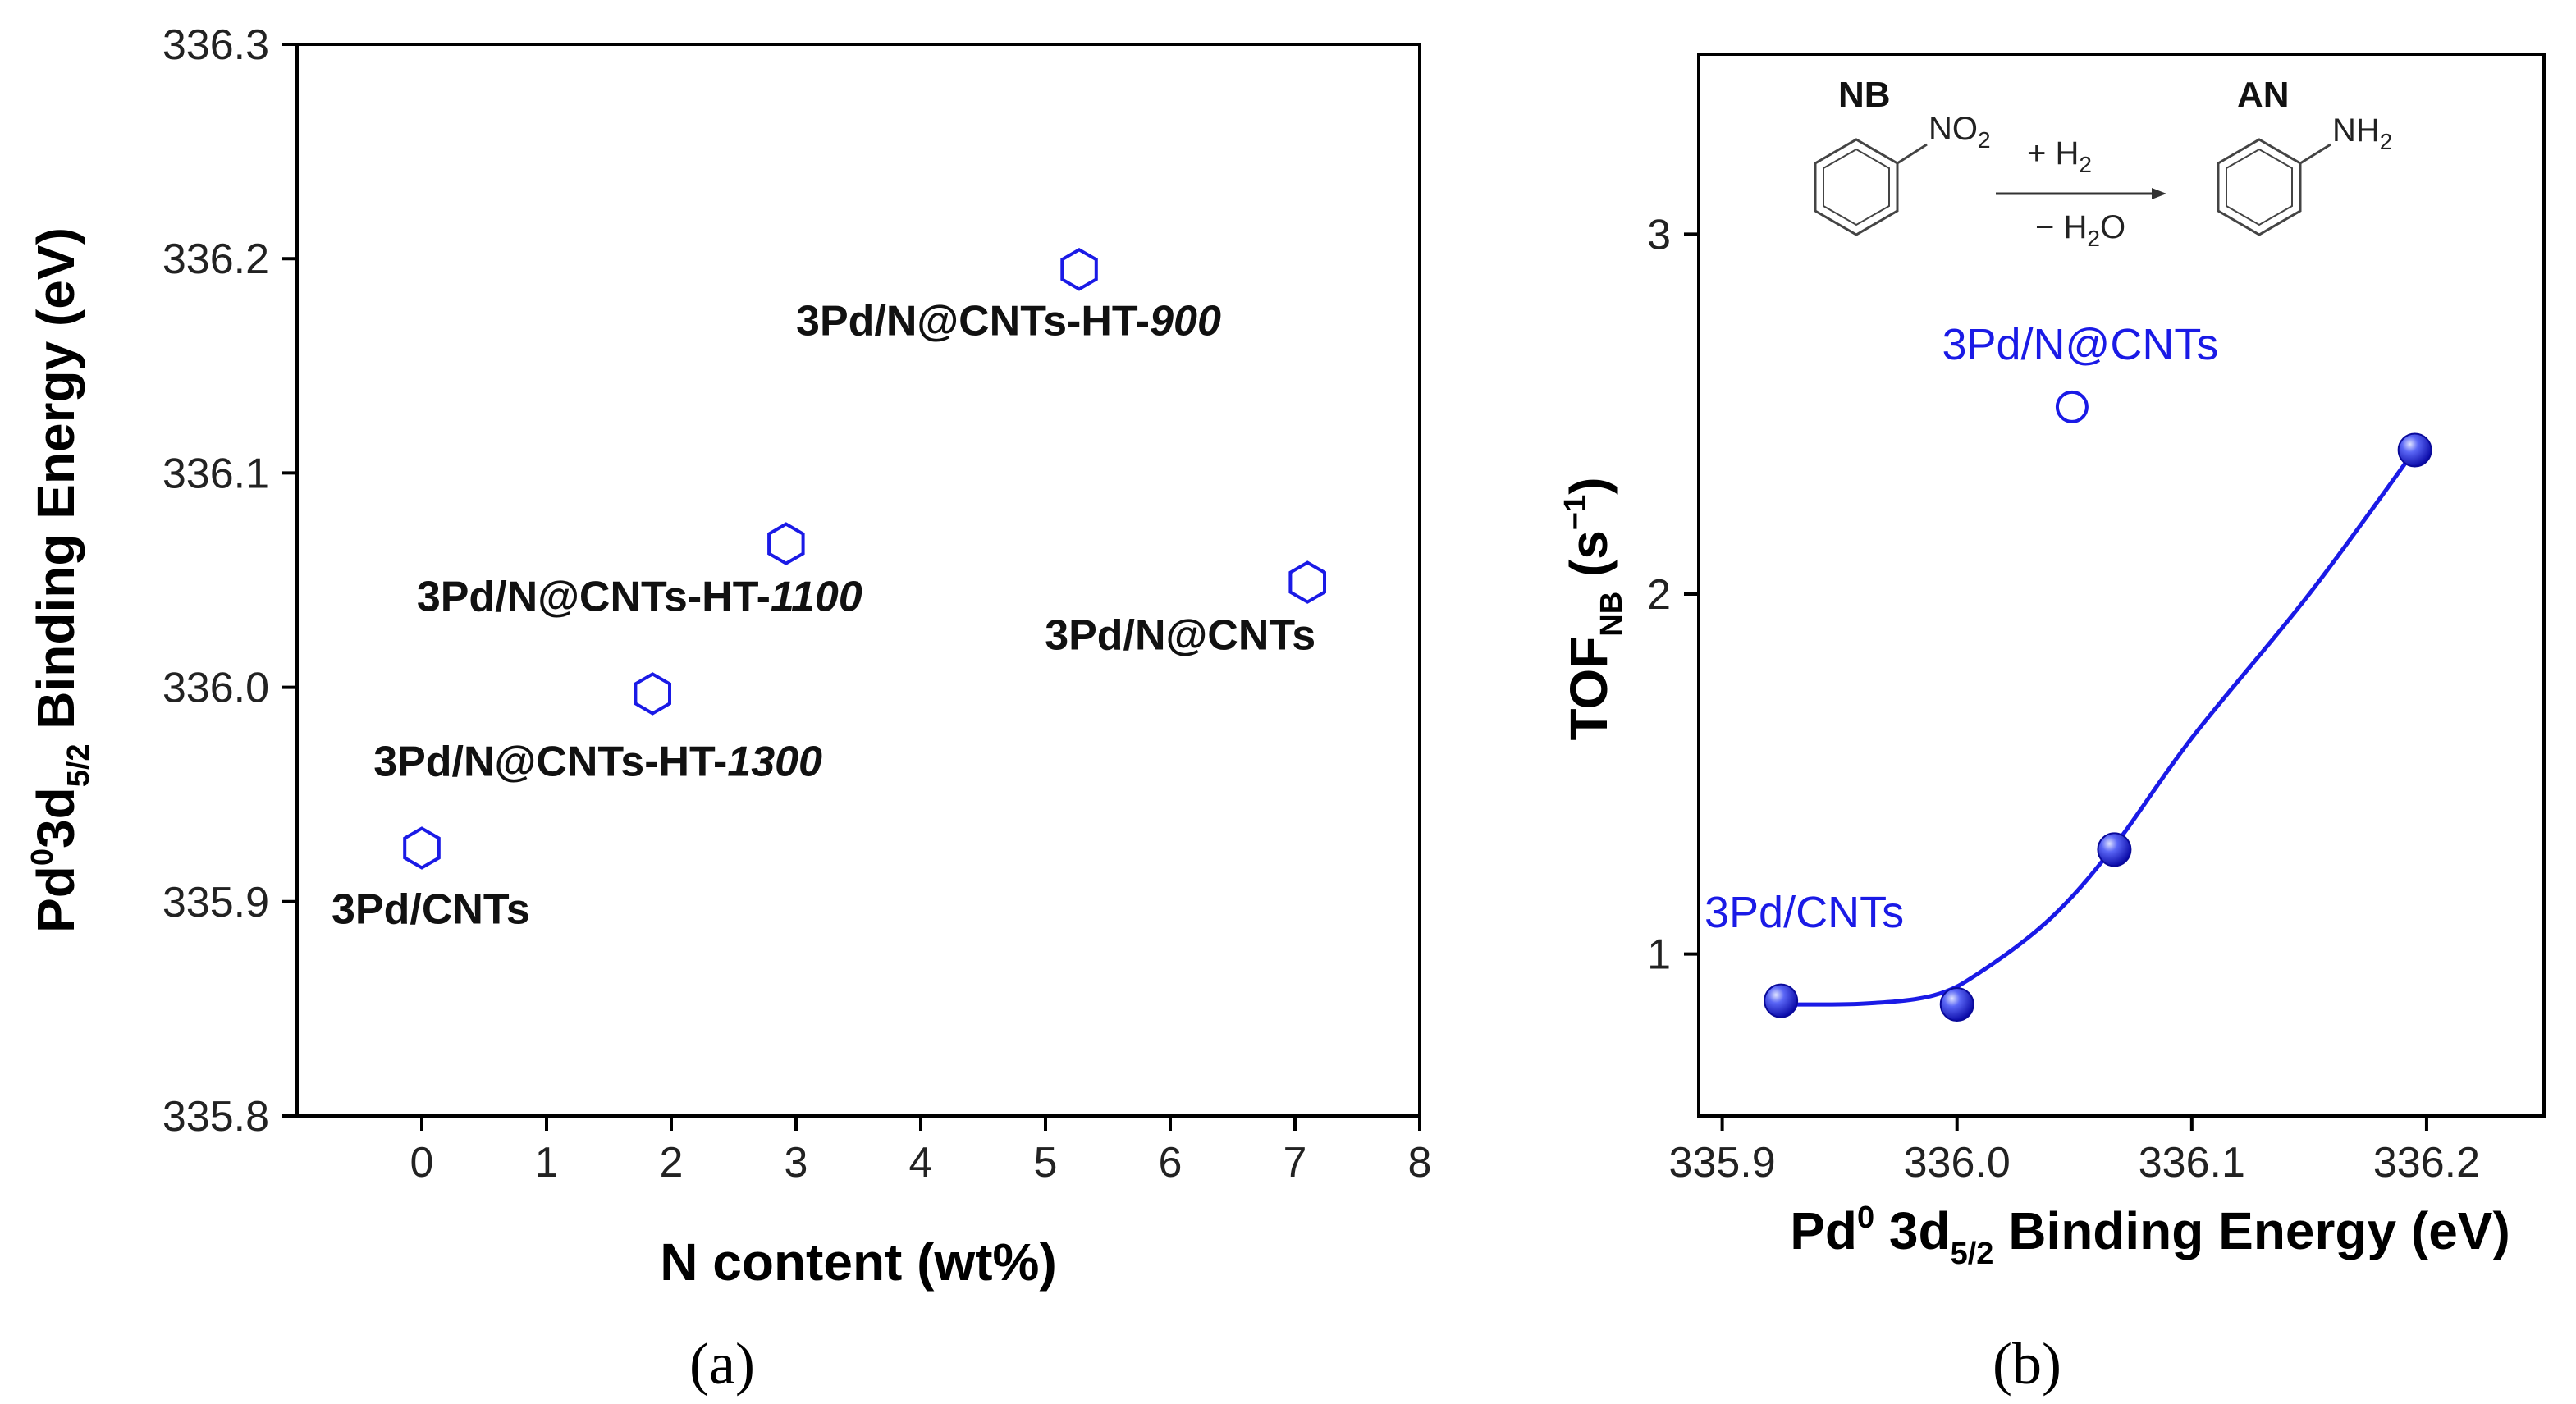  I want to click on chart-b-outlier-label: 3Pd/N@CNTs, so click(2080, 344).